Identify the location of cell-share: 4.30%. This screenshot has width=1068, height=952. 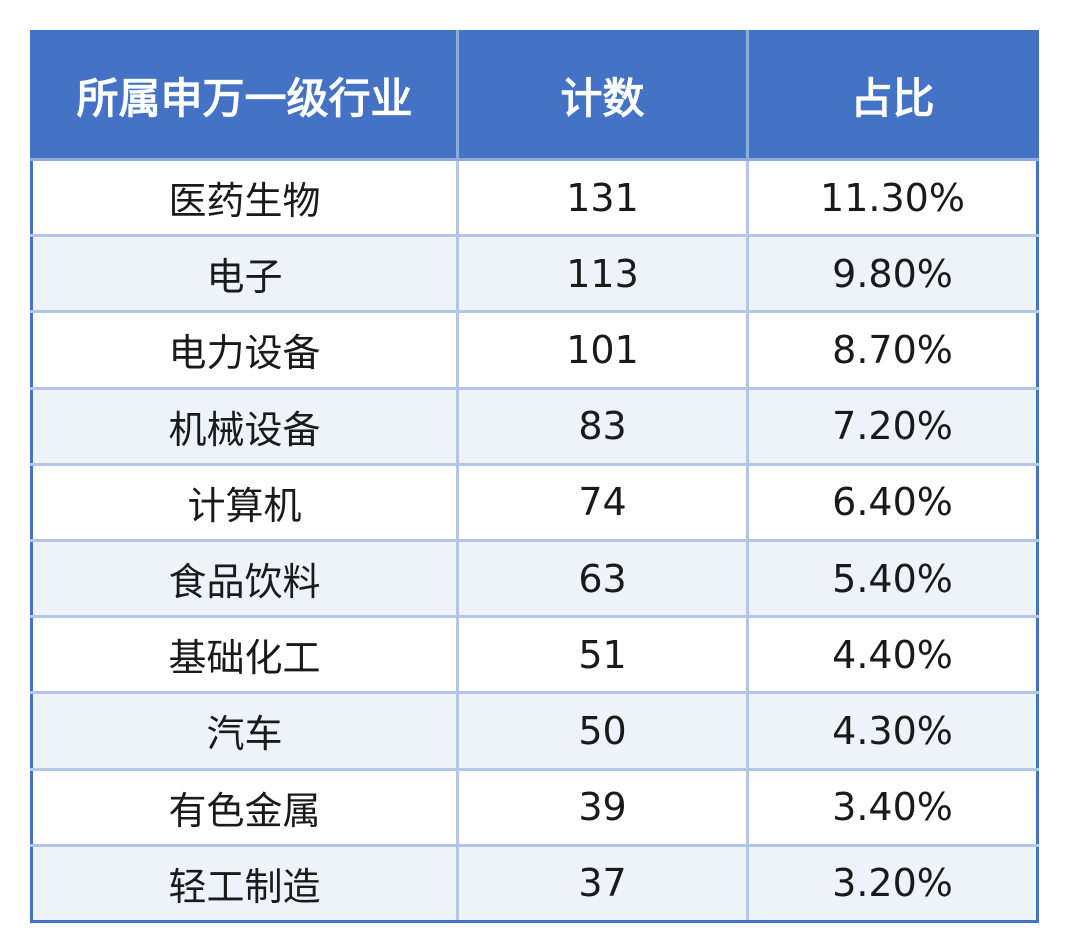
(892, 731).